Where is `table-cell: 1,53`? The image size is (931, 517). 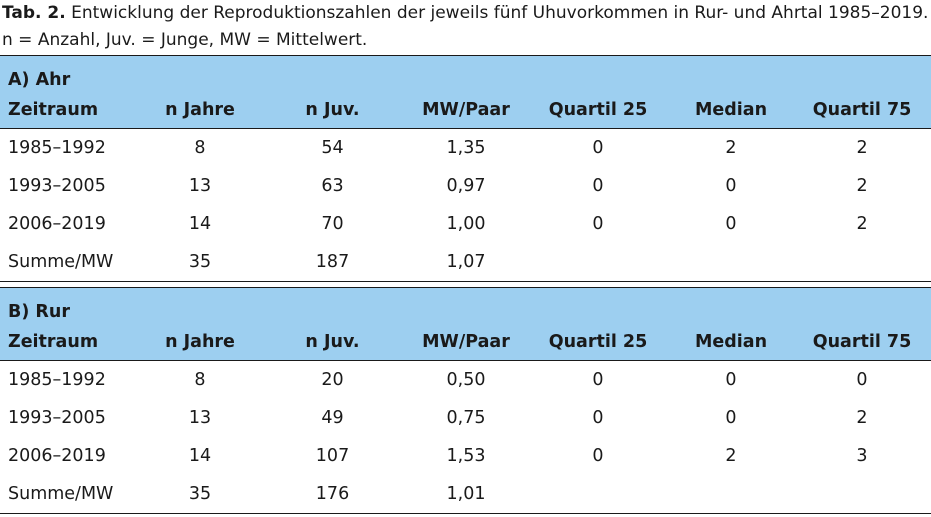
table-cell: 1,53 is located at coordinates (466, 456).